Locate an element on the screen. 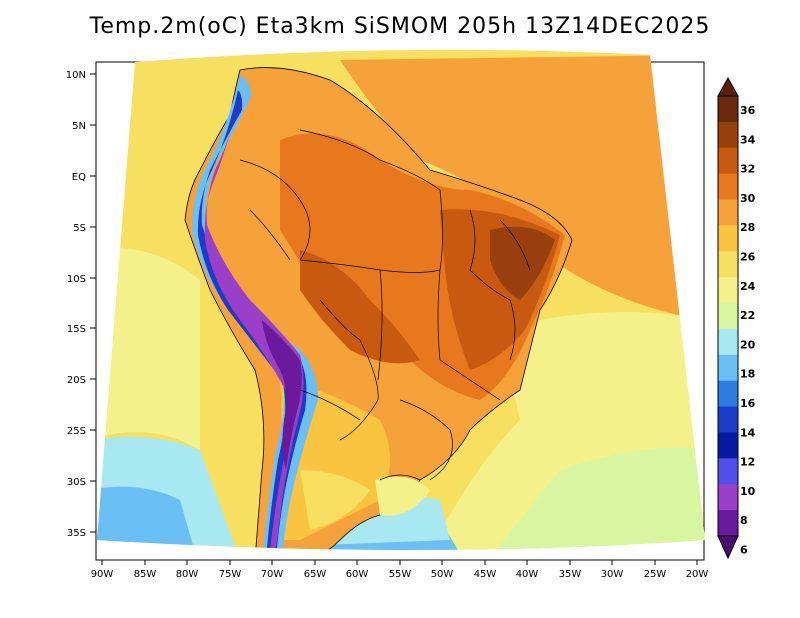 The image size is (800, 618). colorbar-label: 18 is located at coordinates (747, 374).